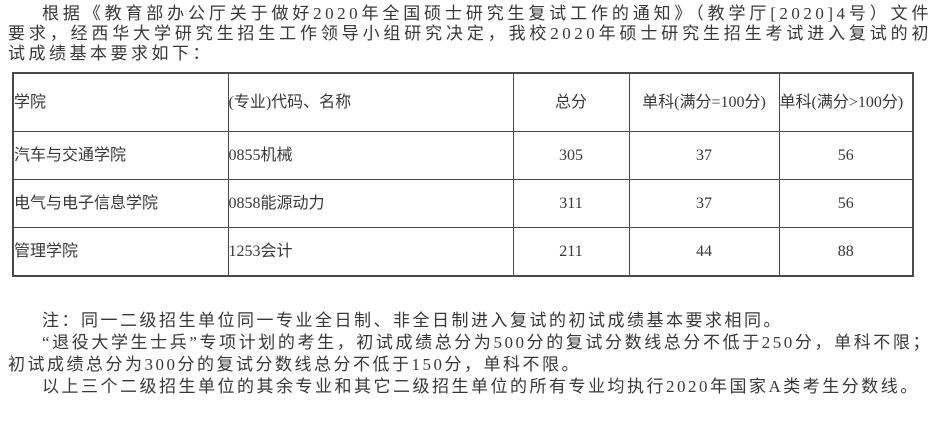 The image size is (940, 432). What do you see at coordinates (120, 102) in the screenshot?
I see `header-cell-college: 学院` at bounding box center [120, 102].